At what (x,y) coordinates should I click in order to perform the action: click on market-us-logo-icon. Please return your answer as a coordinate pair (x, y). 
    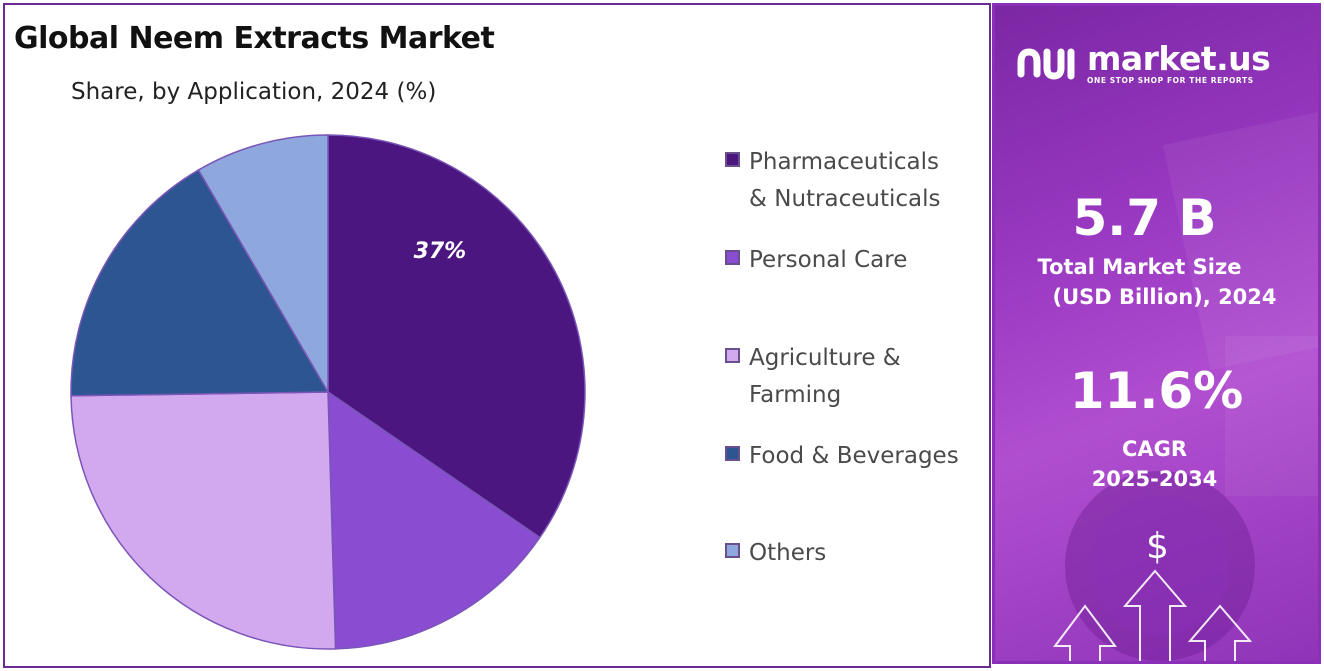
    Looking at the image, I should click on (1046, 63).